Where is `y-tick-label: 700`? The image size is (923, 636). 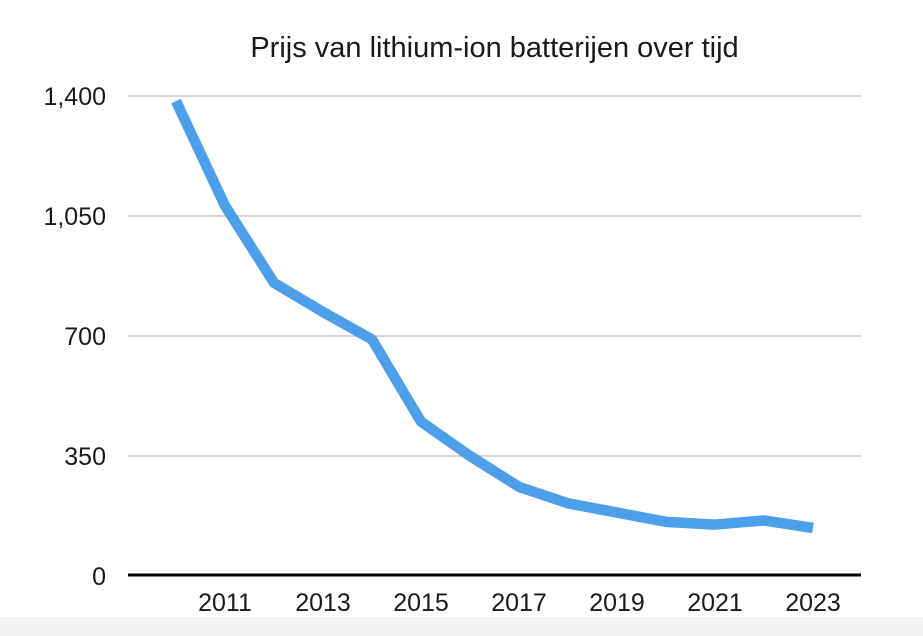
y-tick-label: 700 is located at coordinates (85, 337).